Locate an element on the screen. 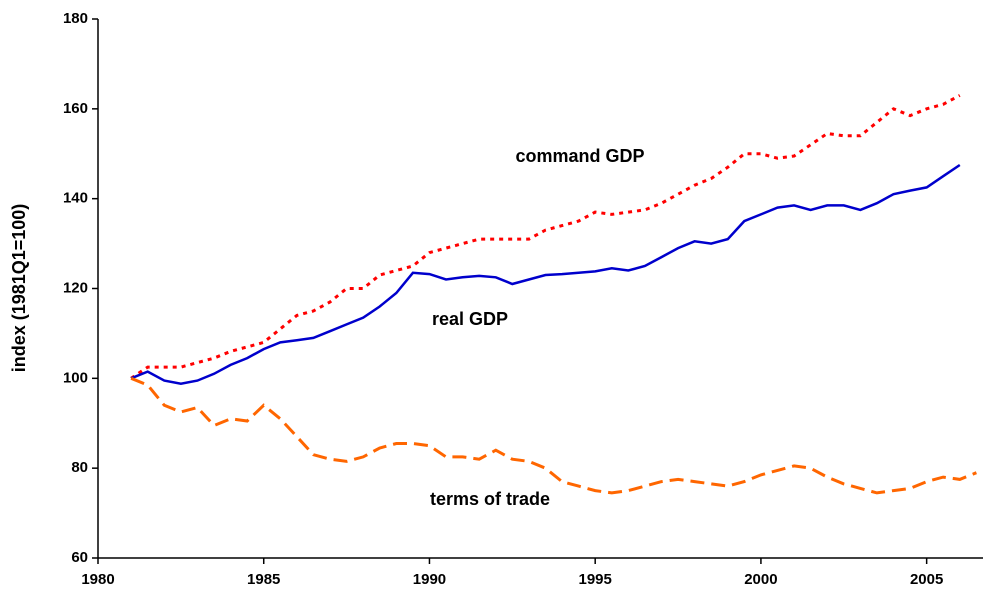 The width and height of the screenshot is (985, 603). x-tick-label: 2005 is located at coordinates (926, 579).